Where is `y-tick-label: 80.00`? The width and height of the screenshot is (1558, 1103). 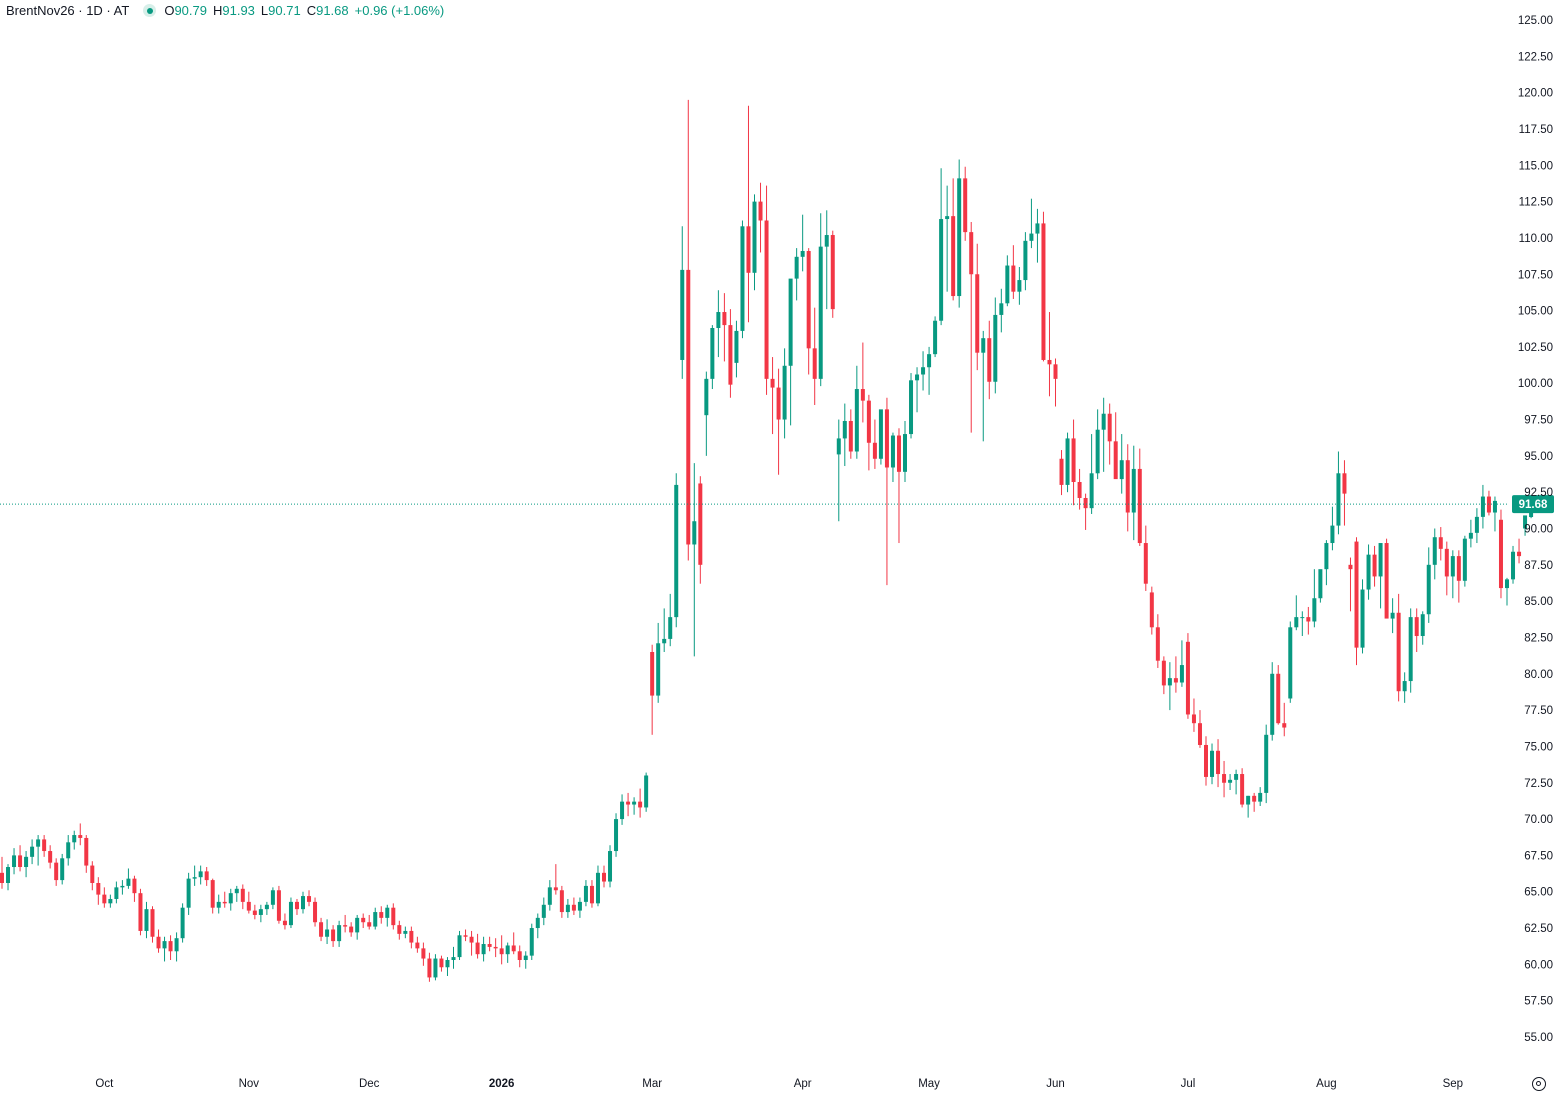
y-tick-label: 80.00 is located at coordinates (1538, 675).